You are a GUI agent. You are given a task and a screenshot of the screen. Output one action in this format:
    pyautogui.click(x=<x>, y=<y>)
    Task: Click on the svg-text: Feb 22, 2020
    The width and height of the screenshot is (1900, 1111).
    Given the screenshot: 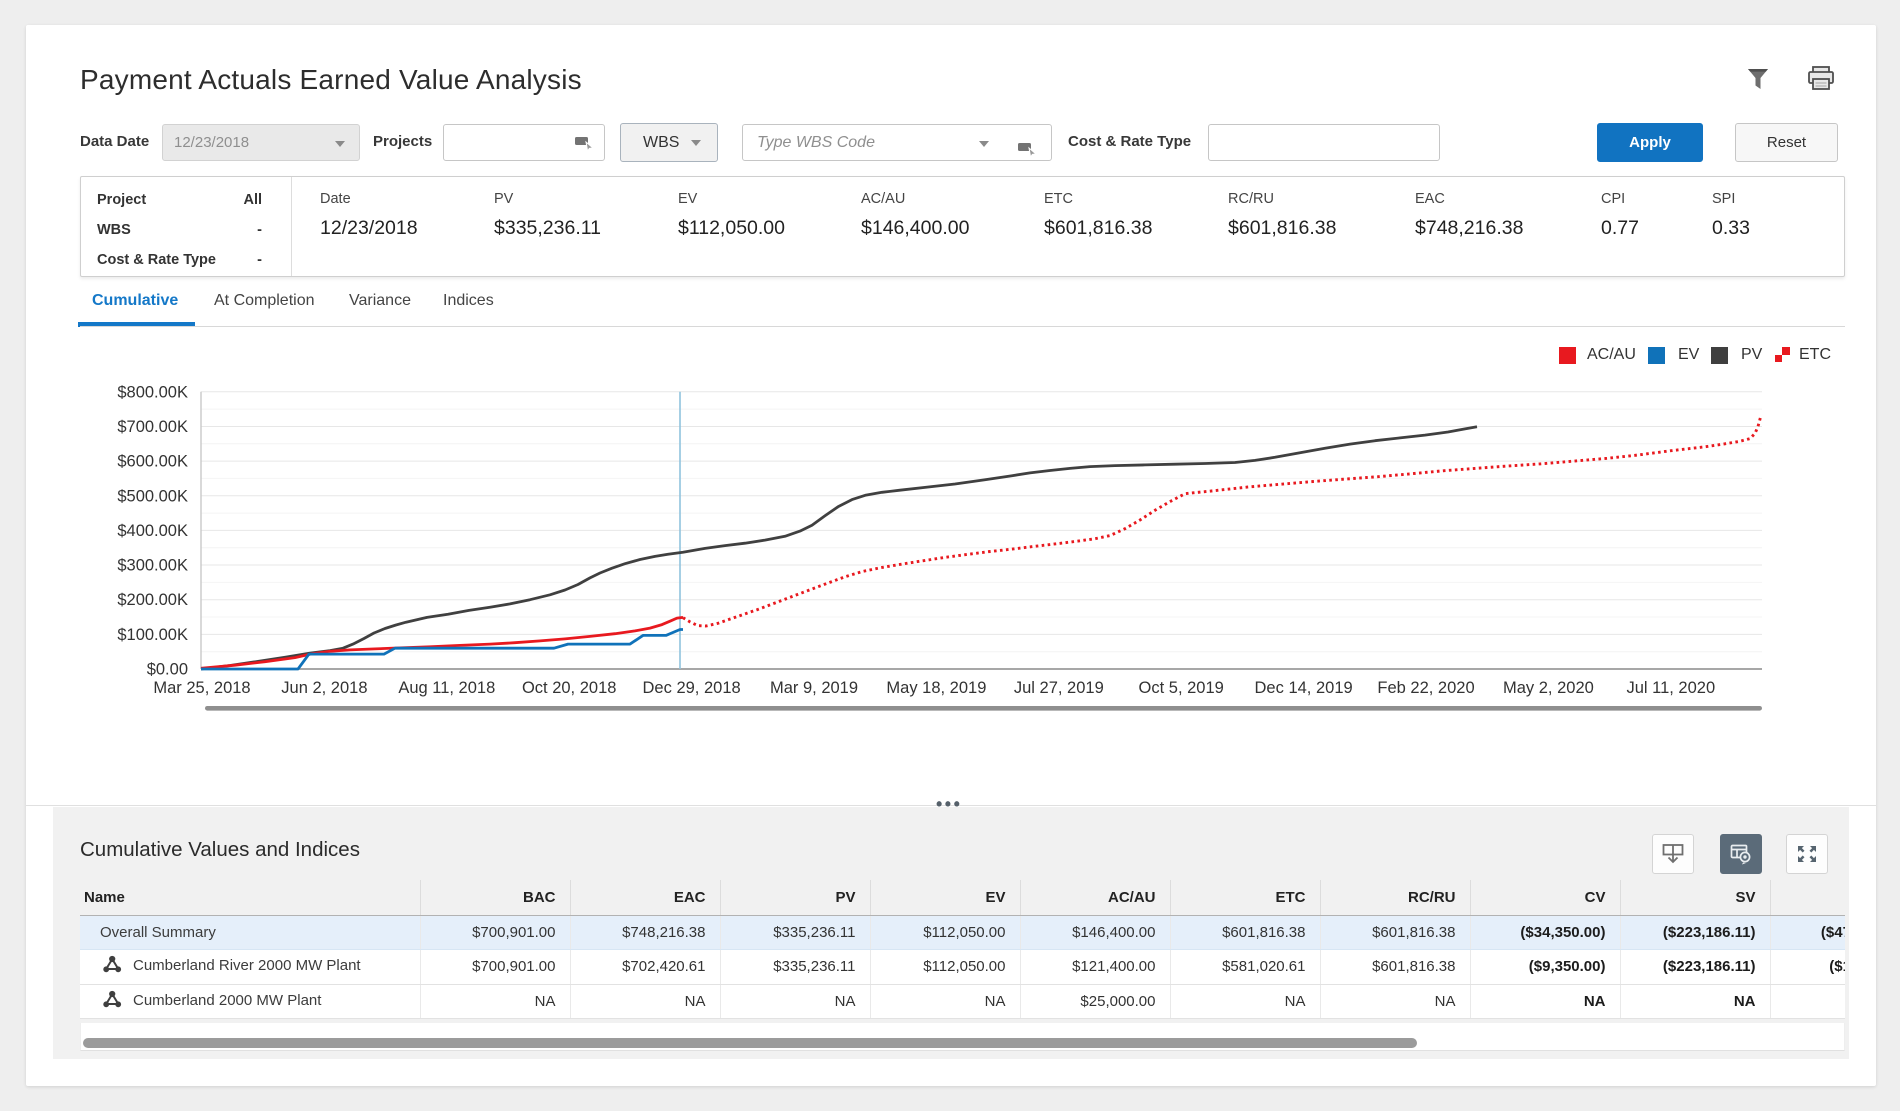 What is the action you would take?
    pyautogui.click(x=1425, y=688)
    